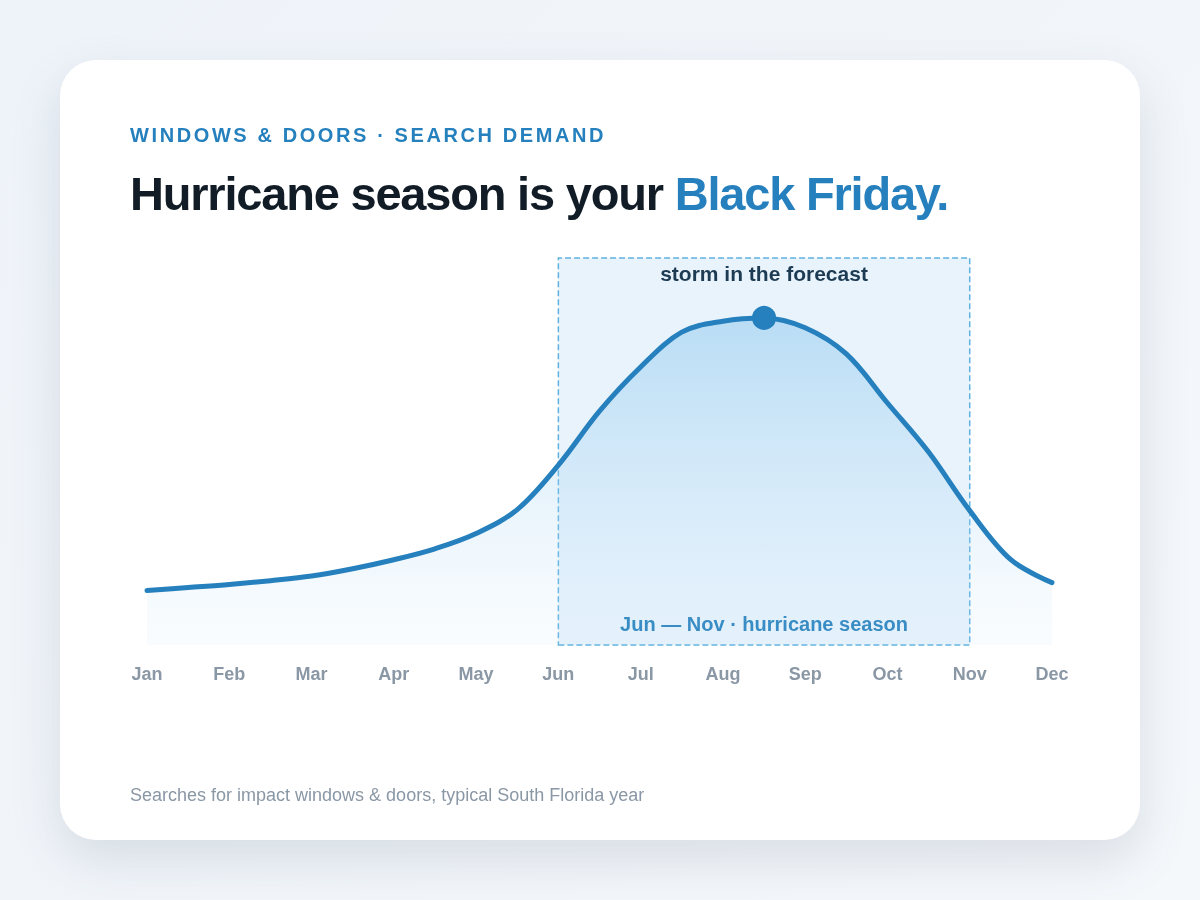 Image resolution: width=1200 pixels, height=900 pixels. I want to click on chart-subtitle: WINDOWS & DOORS · SEARCH DEMAND, so click(368, 135).